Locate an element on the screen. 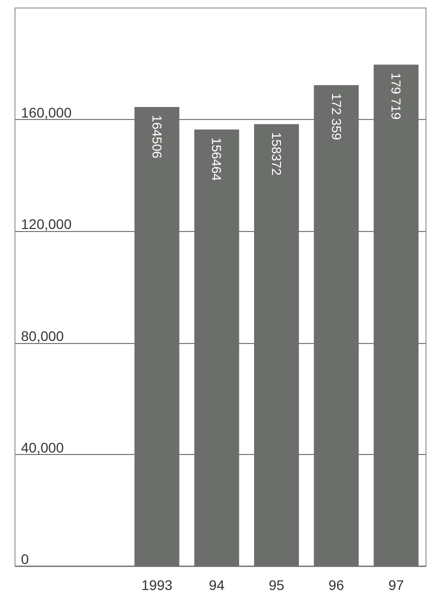 The width and height of the screenshot is (436, 598). x-tick-label: 1993 is located at coordinates (157, 585).